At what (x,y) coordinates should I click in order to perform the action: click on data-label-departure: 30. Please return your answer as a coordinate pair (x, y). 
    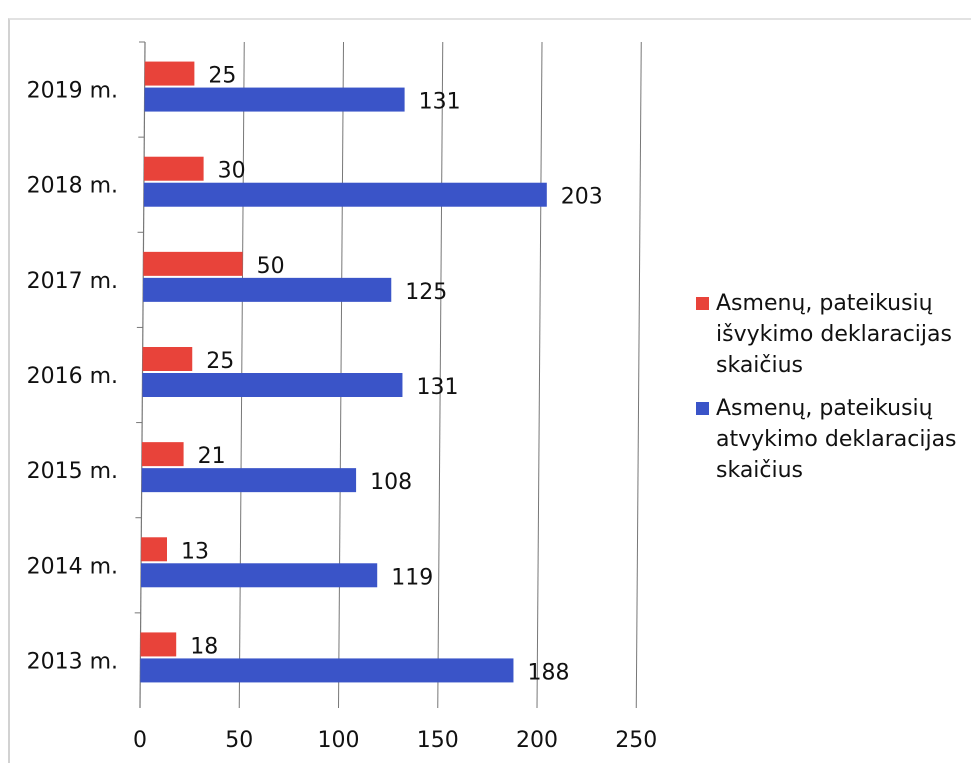
    Looking at the image, I should click on (232, 171).